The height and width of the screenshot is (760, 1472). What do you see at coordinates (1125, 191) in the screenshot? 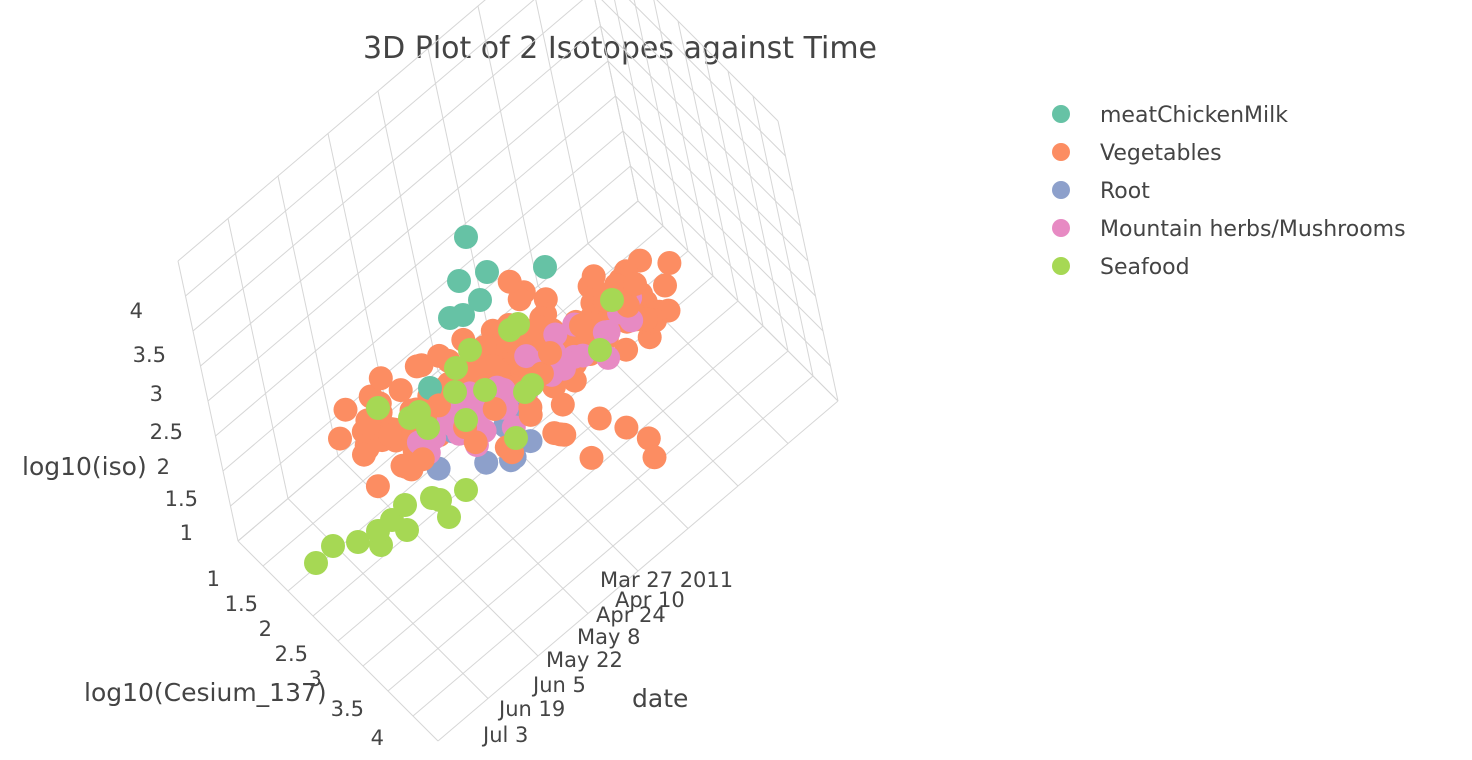
I see `legend-label: Root` at bounding box center [1125, 191].